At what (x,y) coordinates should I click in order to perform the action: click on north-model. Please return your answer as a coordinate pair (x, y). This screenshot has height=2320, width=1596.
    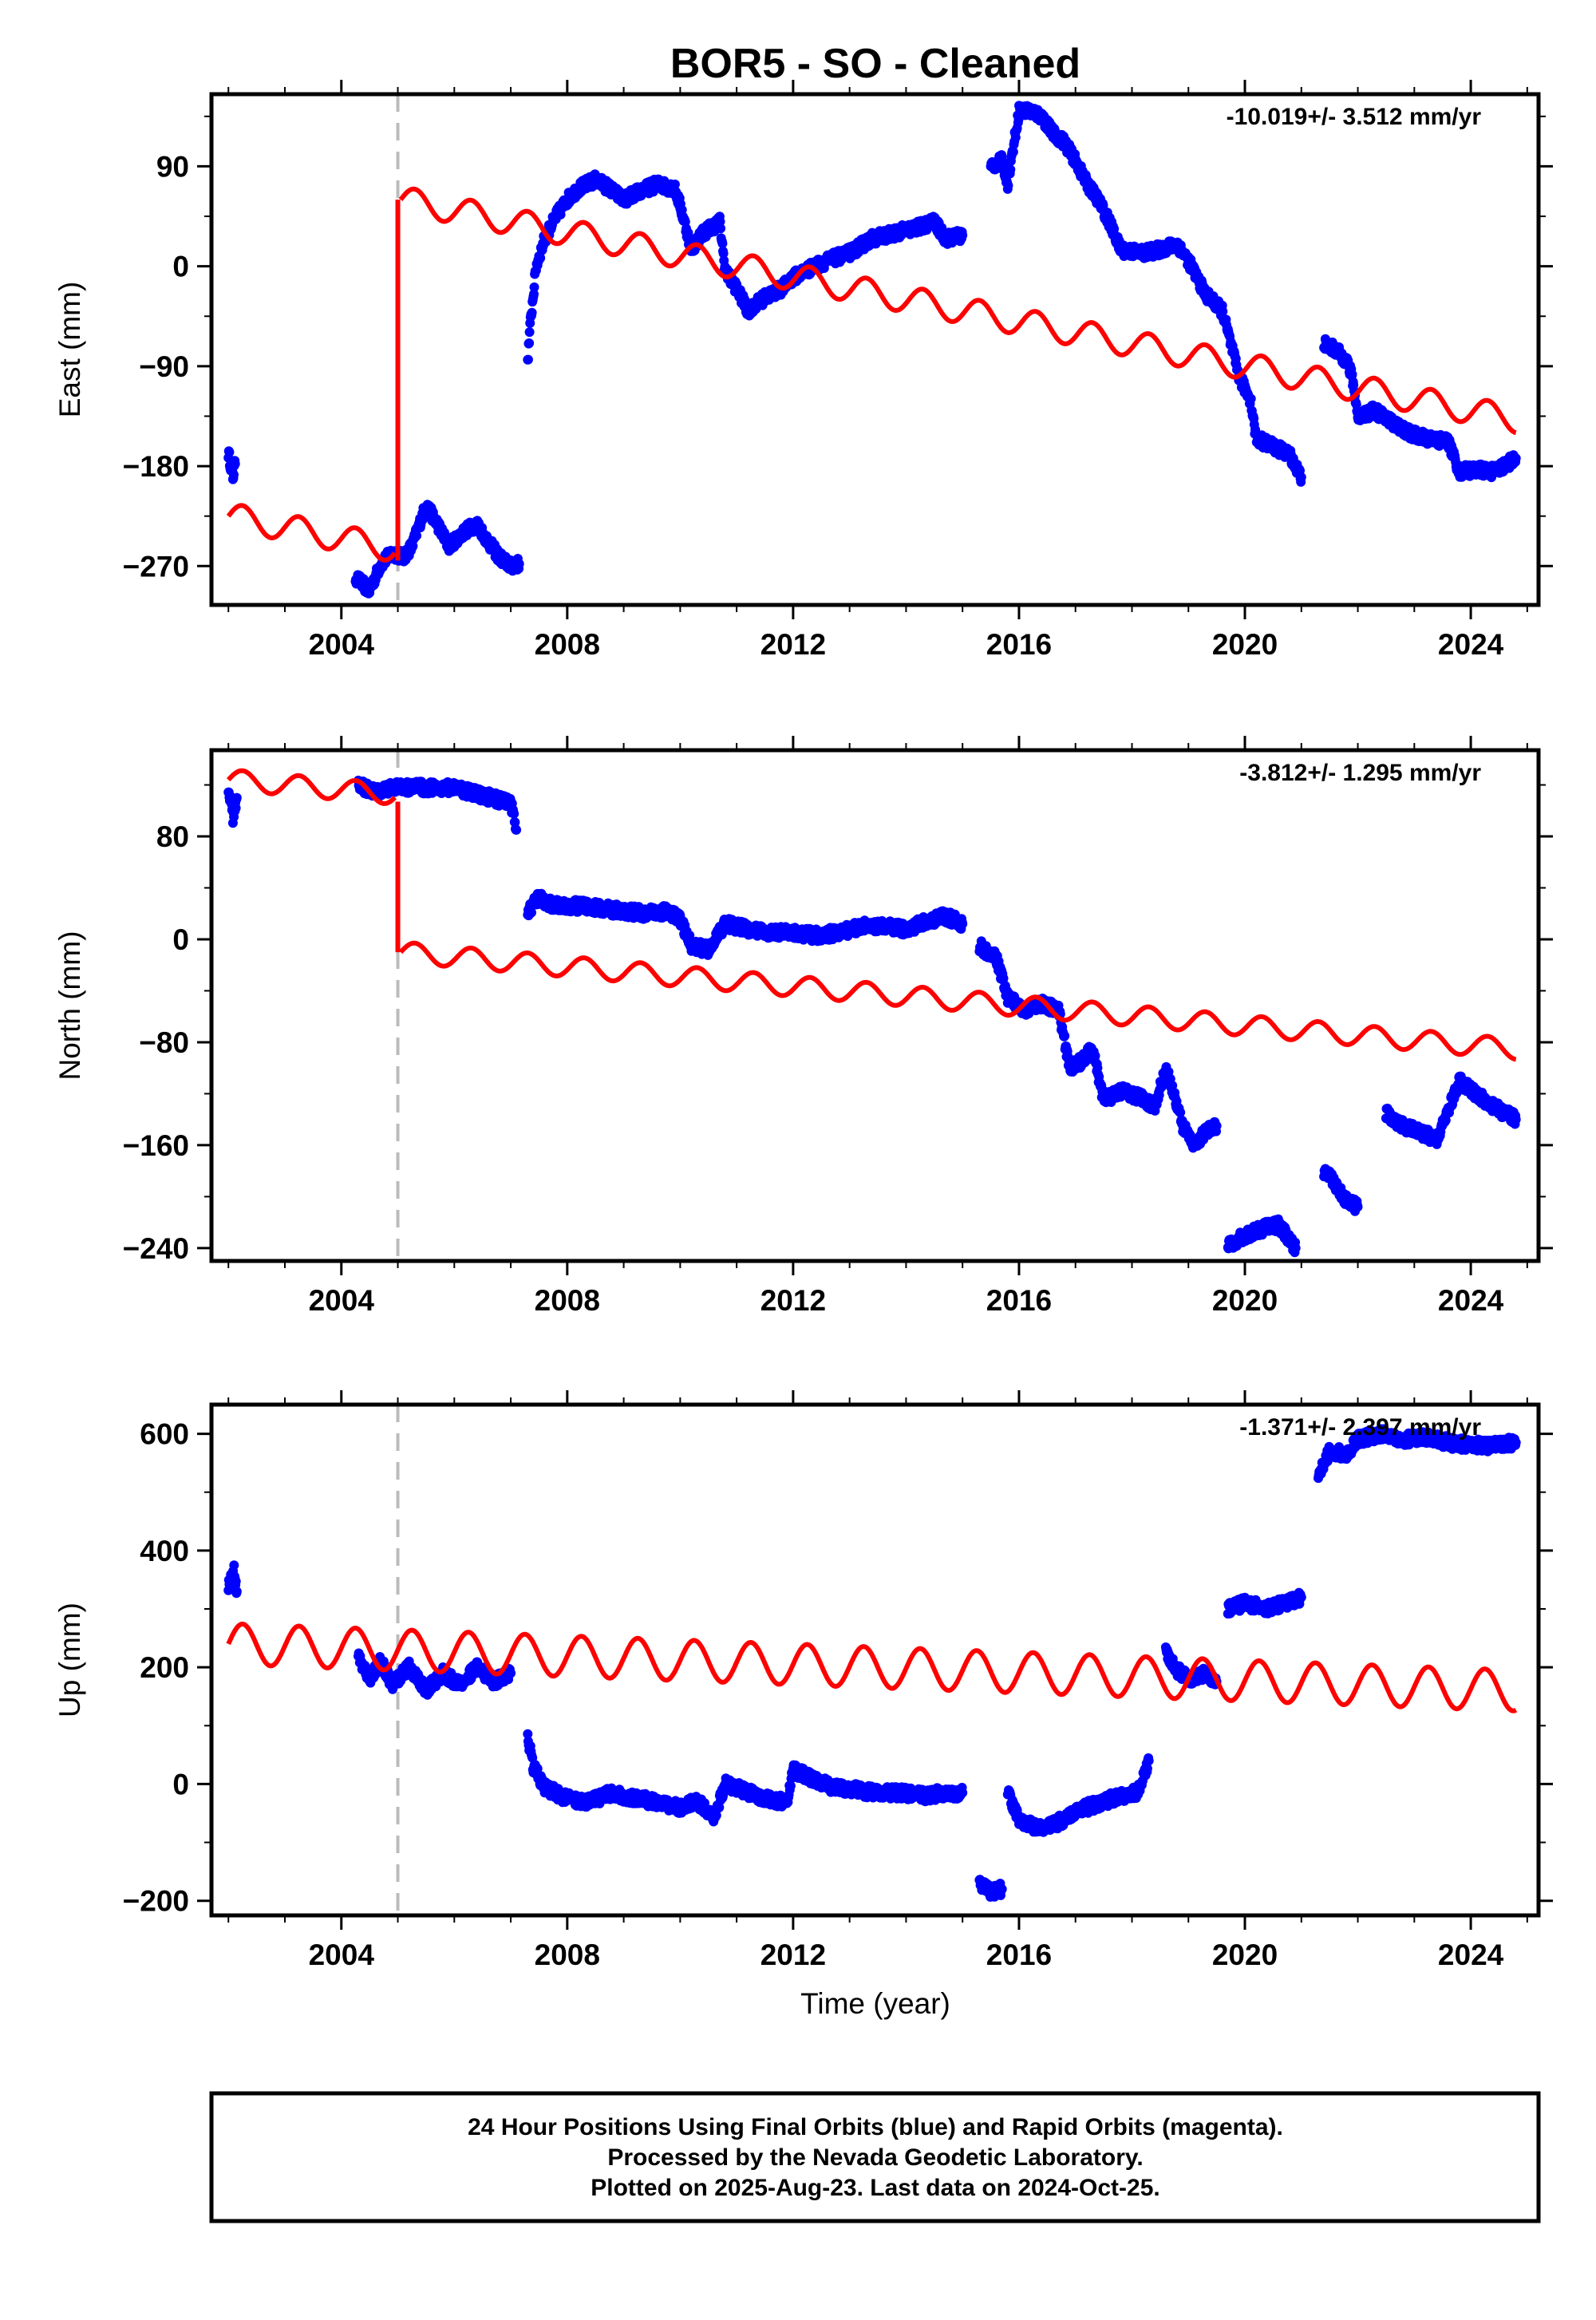
    Looking at the image, I should click on (872, 915).